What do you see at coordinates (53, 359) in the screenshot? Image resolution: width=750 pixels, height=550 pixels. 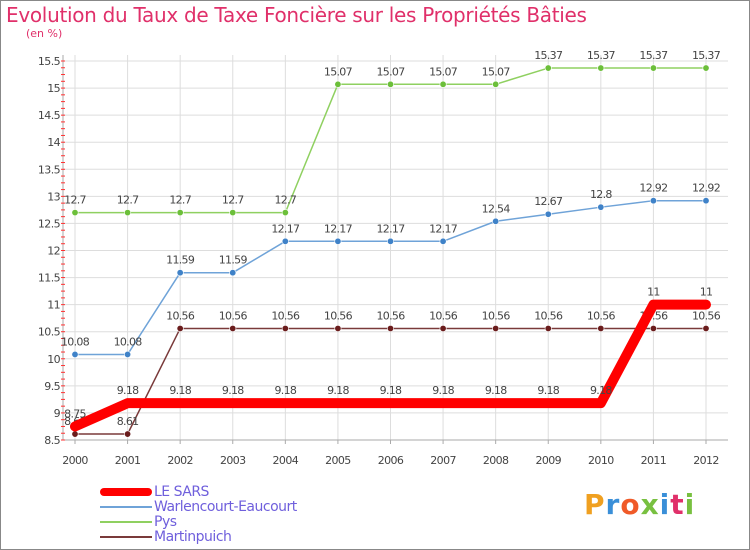 I see `y-tick-label: 10` at bounding box center [53, 359].